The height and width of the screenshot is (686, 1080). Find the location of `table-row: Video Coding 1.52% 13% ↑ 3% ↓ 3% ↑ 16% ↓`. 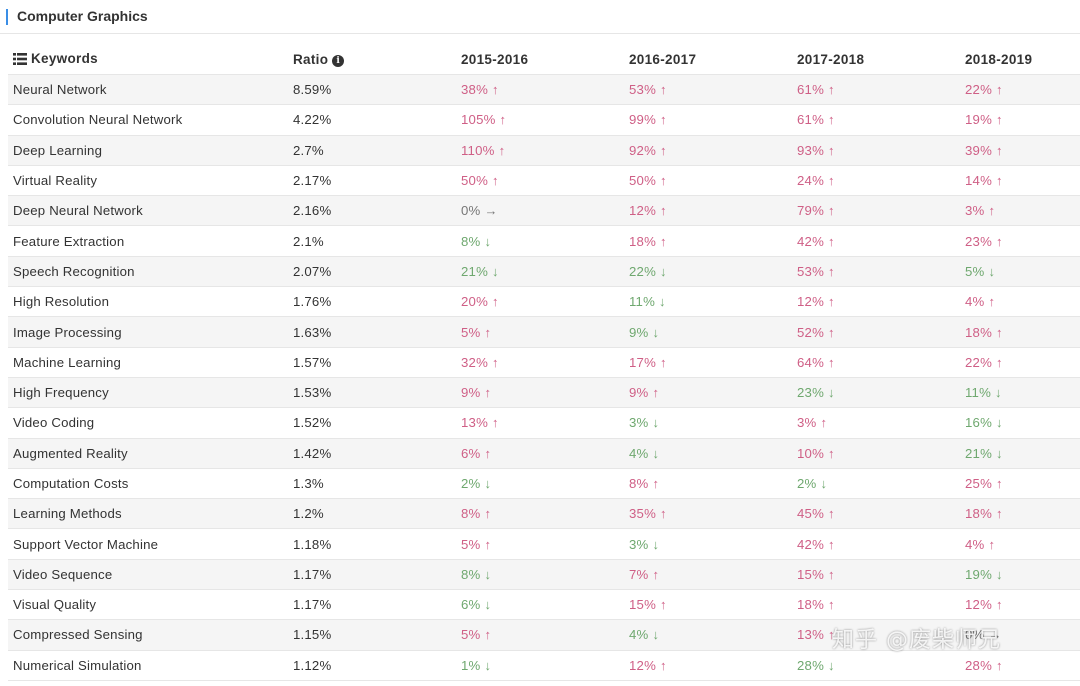

table-row: Video Coding 1.52% 13% ↑ 3% ↓ 3% ↑ 16% ↓ is located at coordinates (544, 423).